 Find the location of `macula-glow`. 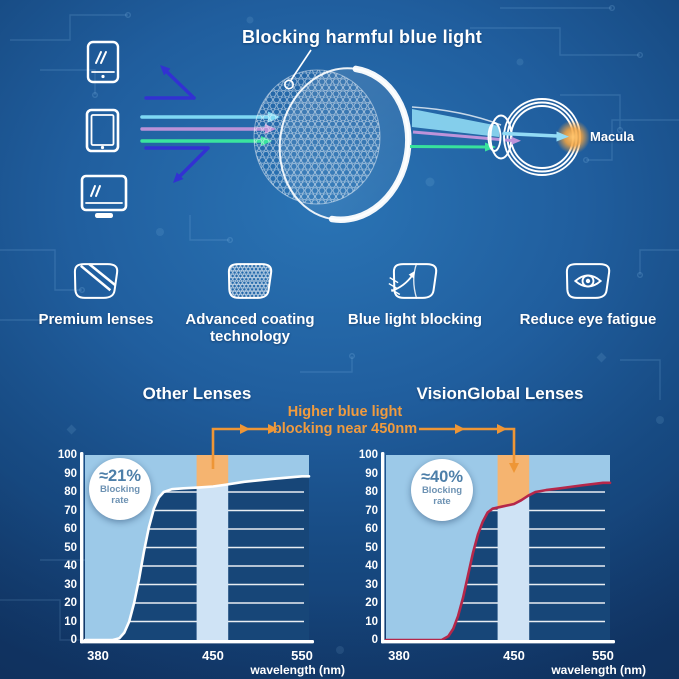

macula-glow is located at coordinates (573, 137).